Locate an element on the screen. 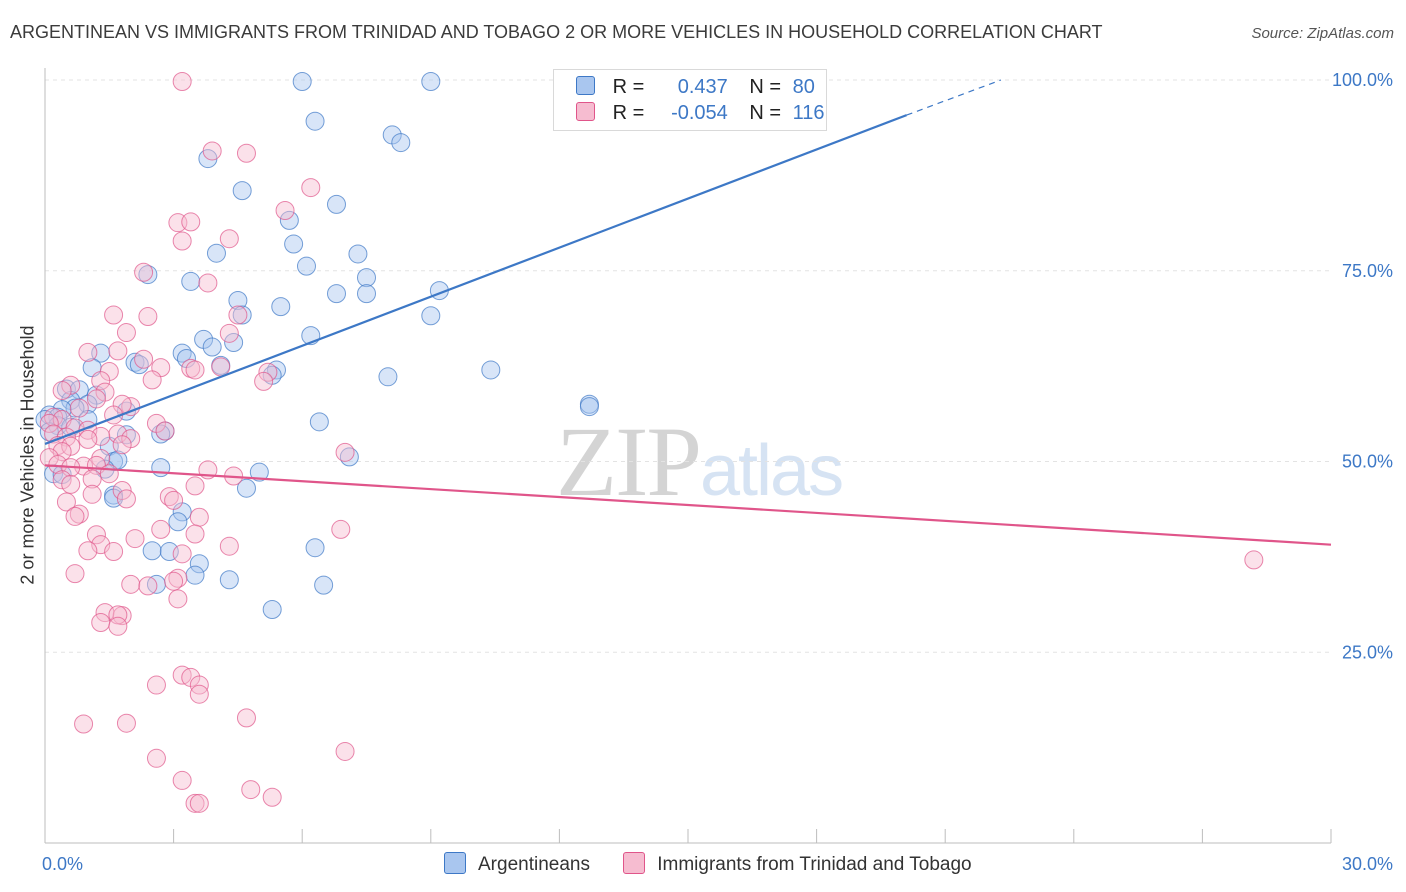 The image size is (1406, 892). watermark-atlas: atlas is located at coordinates (772, 471).